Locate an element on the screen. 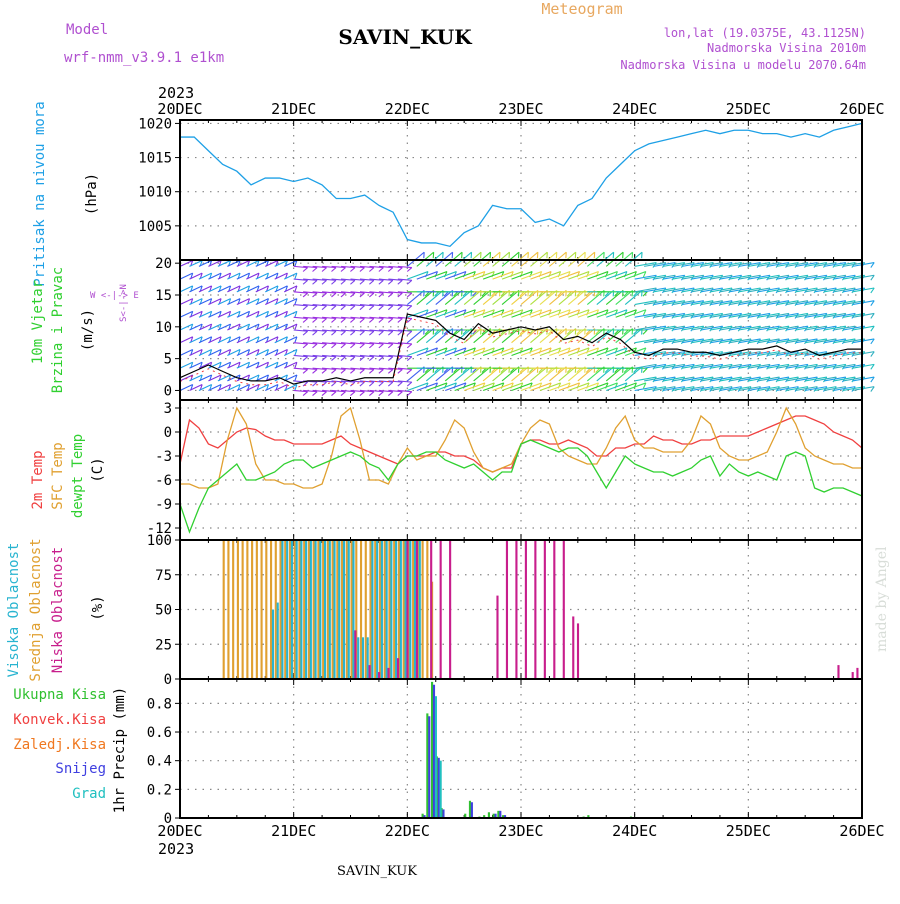 The height and width of the screenshot is (904, 900). precip-legend-item: Grad is located at coordinates (89, 794).